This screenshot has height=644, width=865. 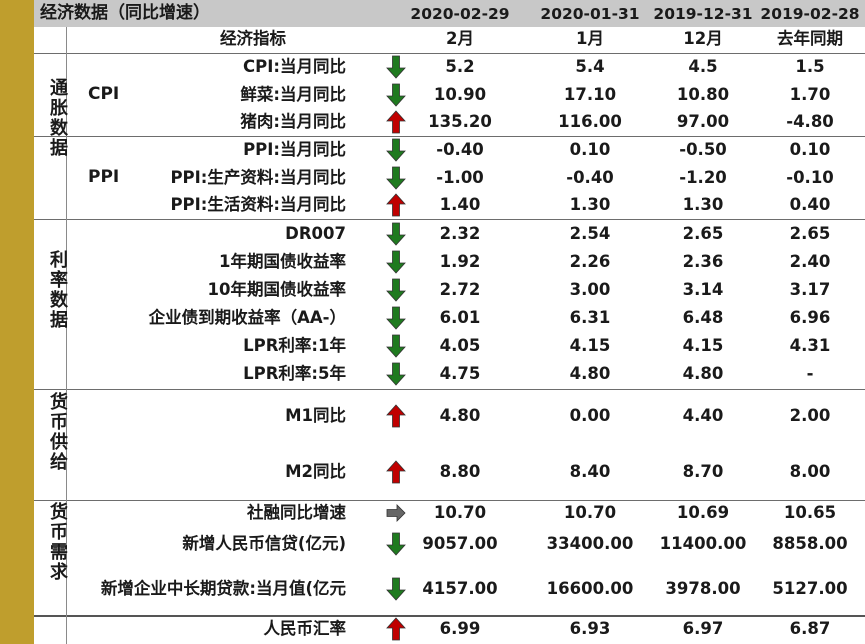 What do you see at coordinates (590, 317) in the screenshot?
I see `cell-value-v2: 6.31` at bounding box center [590, 317].